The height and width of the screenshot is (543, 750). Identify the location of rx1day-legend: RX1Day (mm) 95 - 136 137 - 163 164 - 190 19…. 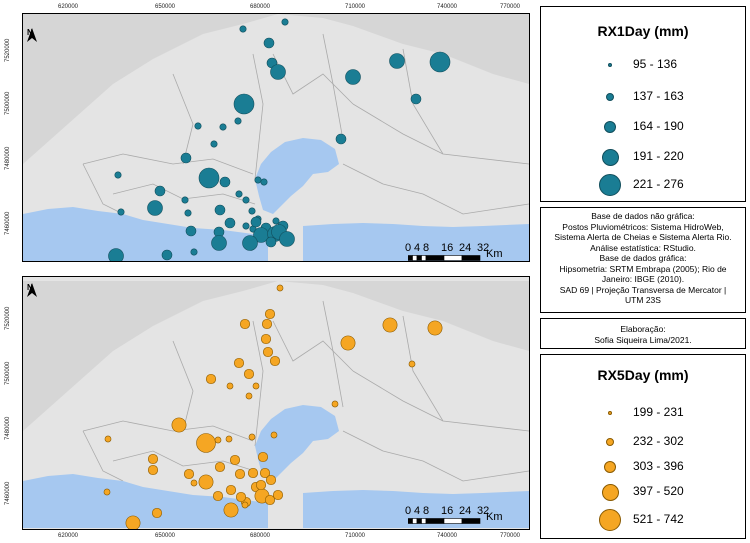
(643, 104).